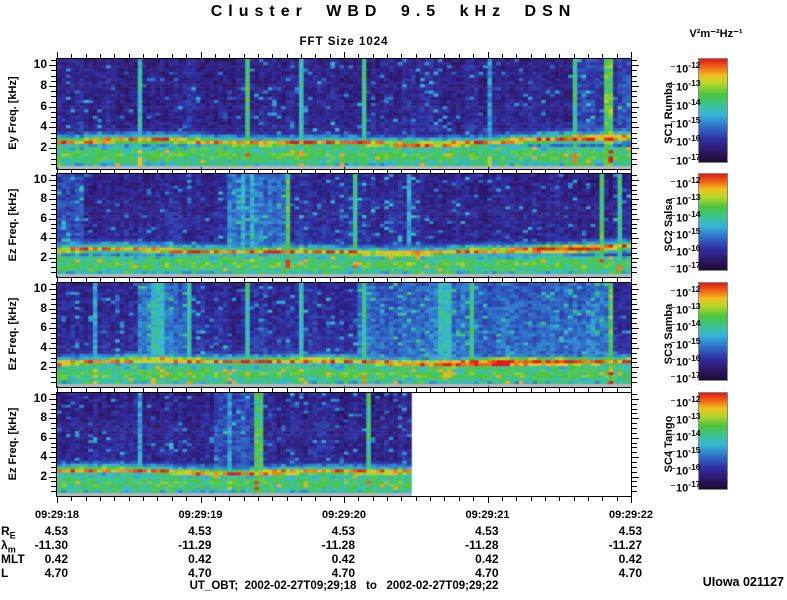 This screenshot has width=787, height=600. Describe the element at coordinates (688, 487) in the screenshot. I see `colorbar-tick-label: 10-17` at that location.